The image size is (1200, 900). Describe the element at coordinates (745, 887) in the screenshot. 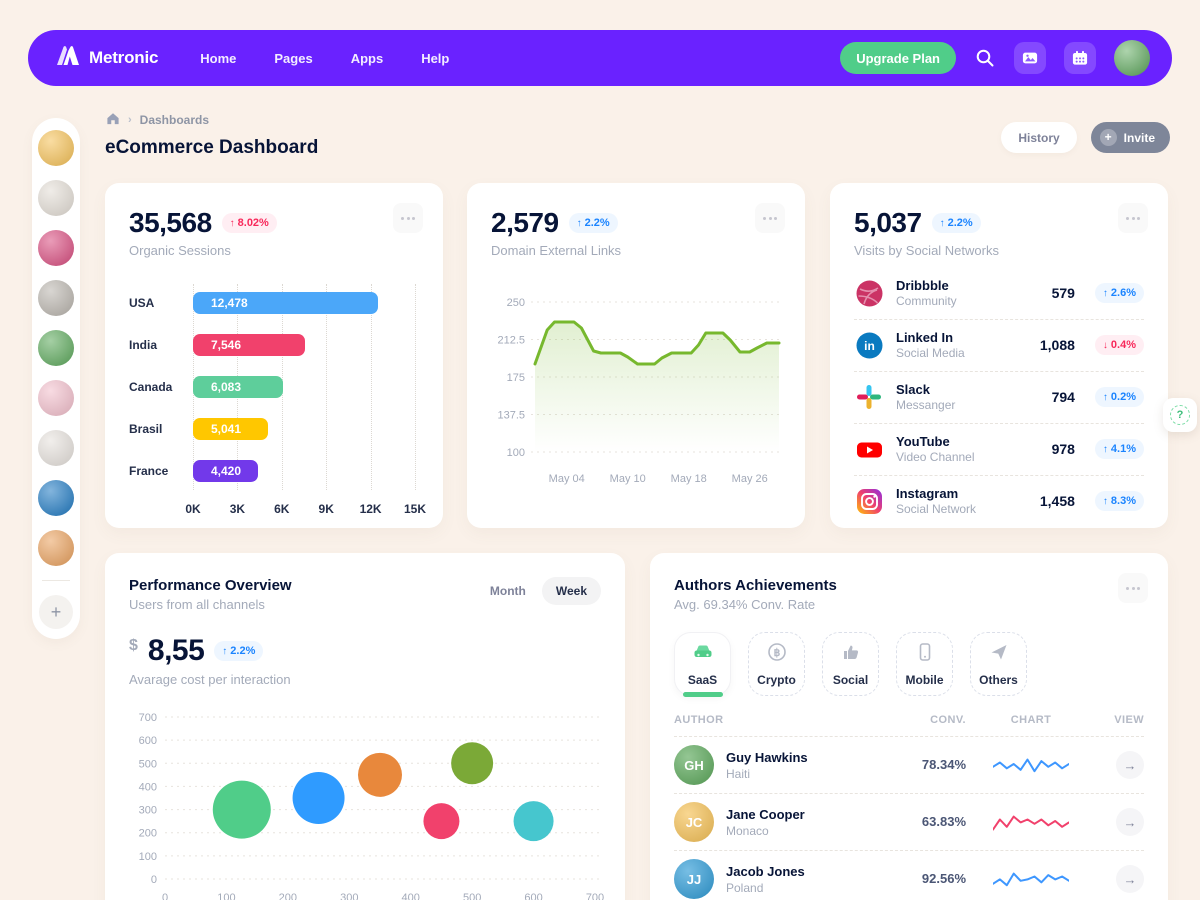

I see `author-country: Poland` at that location.